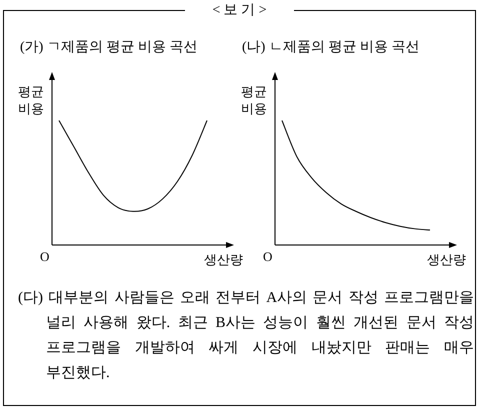 The width and height of the screenshot is (479, 411). Describe the element at coordinates (239, 10) in the screenshot. I see `text: < 보 기 >` at that location.